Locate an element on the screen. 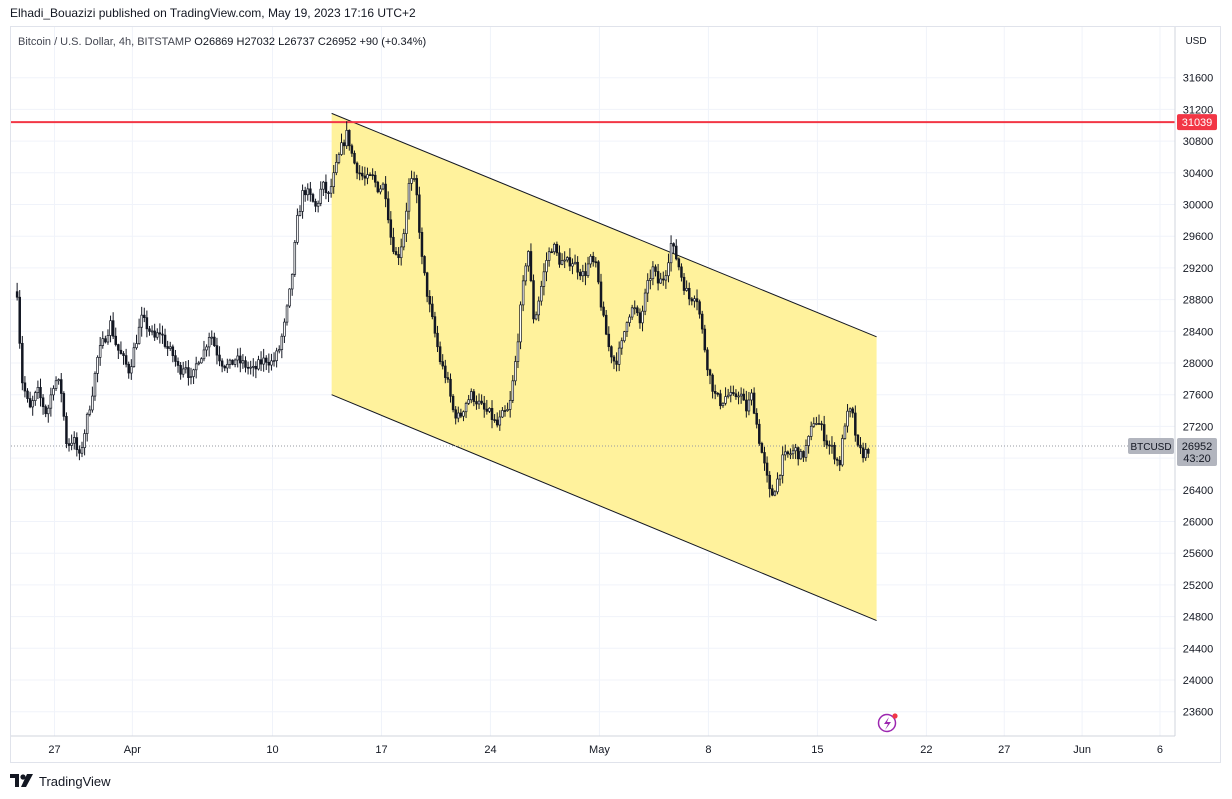 The height and width of the screenshot is (799, 1232). channel-lower-line is located at coordinates (604, 508).